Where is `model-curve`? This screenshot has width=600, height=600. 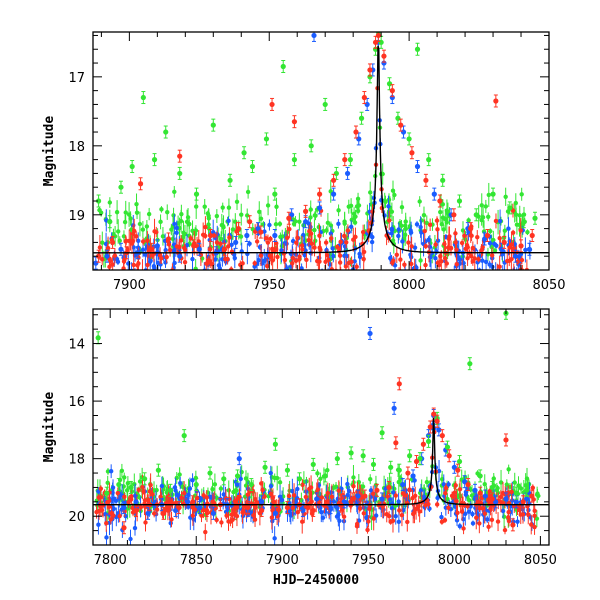 model-curve is located at coordinates (321, 461).